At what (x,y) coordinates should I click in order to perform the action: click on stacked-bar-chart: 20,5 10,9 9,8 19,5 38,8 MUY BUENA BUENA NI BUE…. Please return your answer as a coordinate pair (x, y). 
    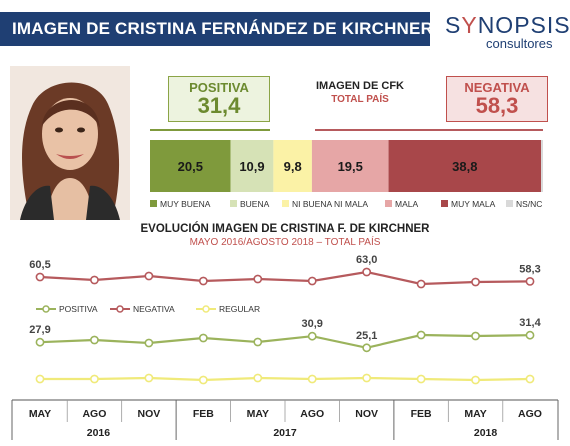
    Looking at the image, I should click on (346, 169).